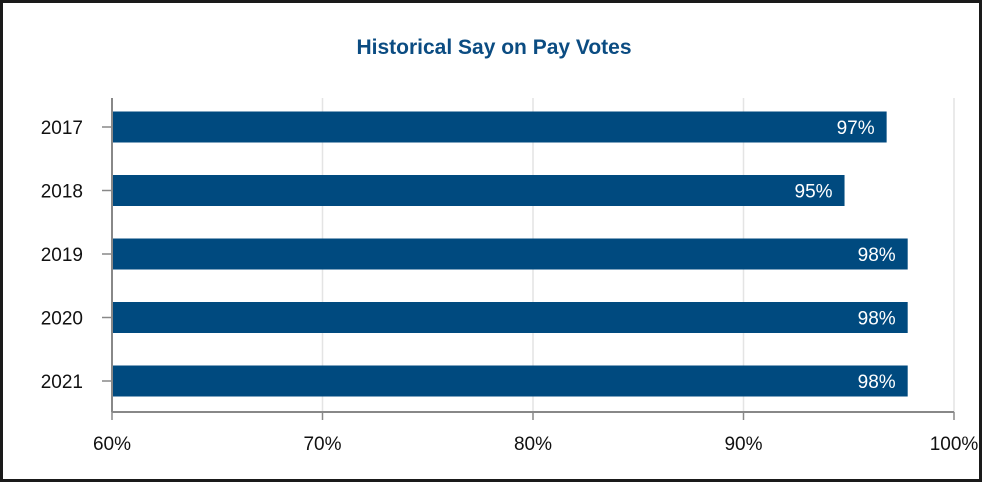 The width and height of the screenshot is (982, 485). I want to click on x-tick-label-60: 60%, so click(112, 444).